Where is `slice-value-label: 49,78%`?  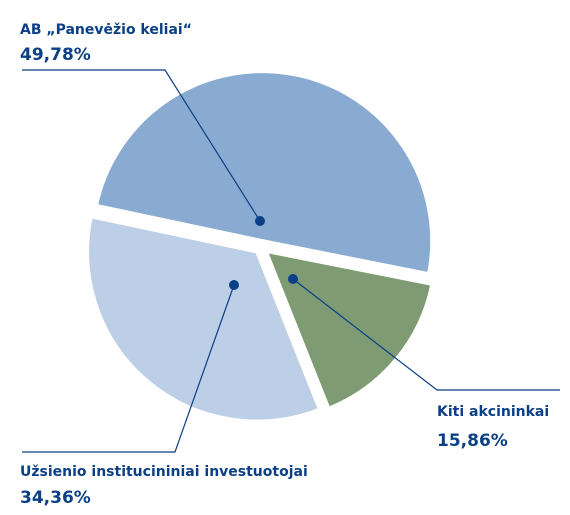
slice-value-label: 49,78% is located at coordinates (55, 55).